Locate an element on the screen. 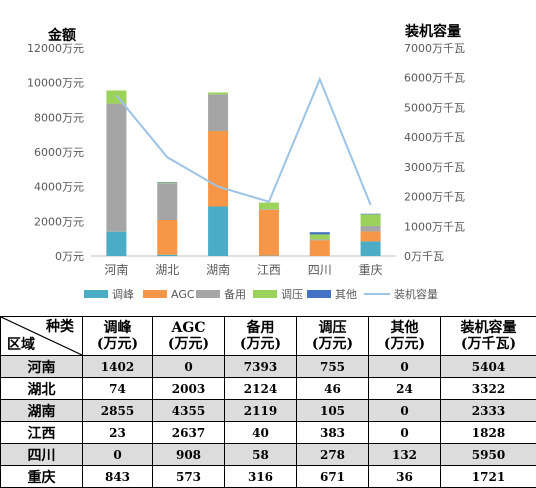 The image size is (536, 488). row-label: 江西 is located at coordinates (42, 433).